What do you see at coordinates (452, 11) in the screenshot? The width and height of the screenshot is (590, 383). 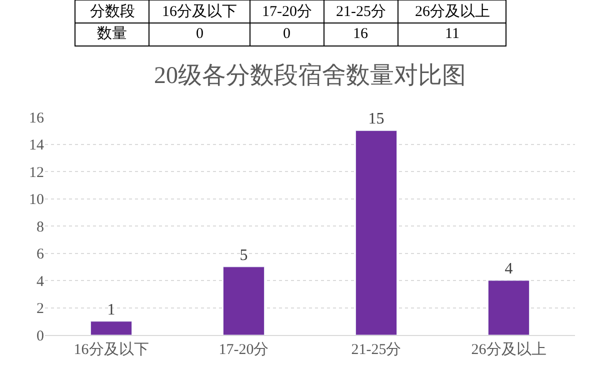 I see `text: 26分及以上` at bounding box center [452, 11].